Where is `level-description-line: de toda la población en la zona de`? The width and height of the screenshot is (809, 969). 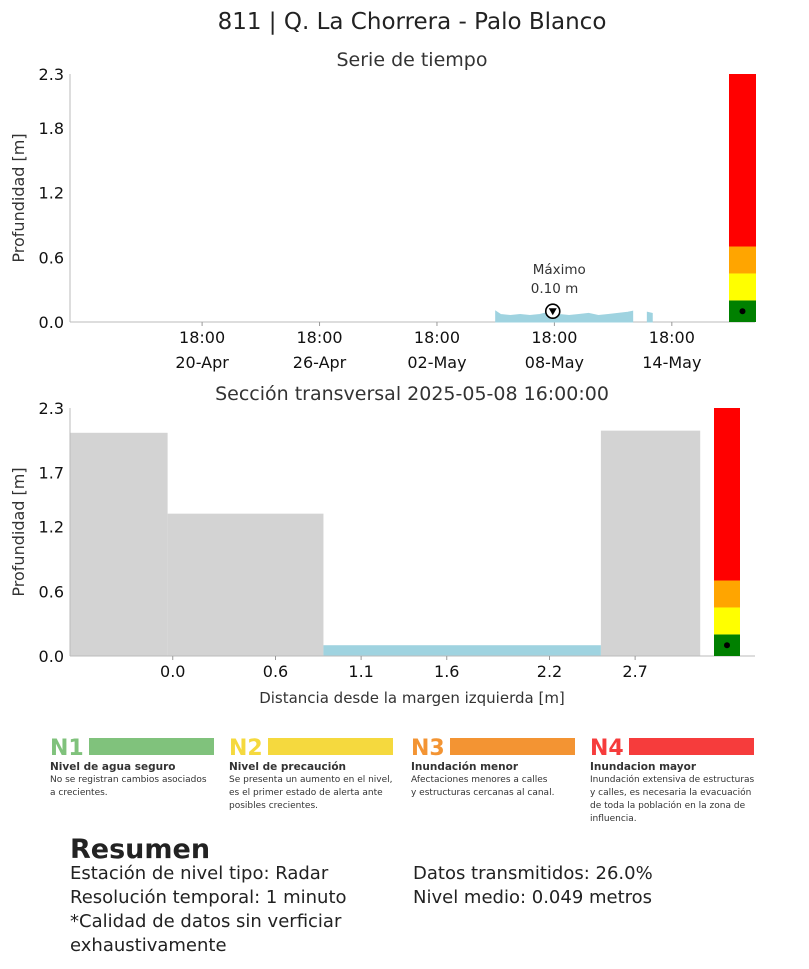 level-description-line: de toda la población en la zona de is located at coordinates (668, 805).